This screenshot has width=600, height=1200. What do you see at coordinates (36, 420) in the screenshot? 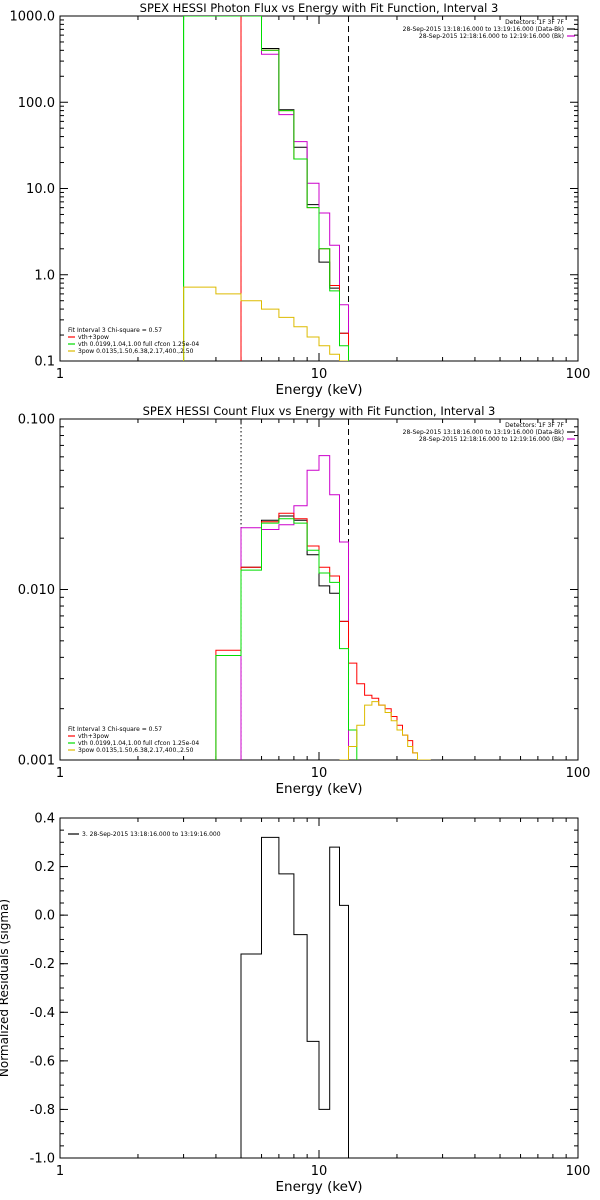
I see `y-tick-label: 0.100` at bounding box center [36, 420].